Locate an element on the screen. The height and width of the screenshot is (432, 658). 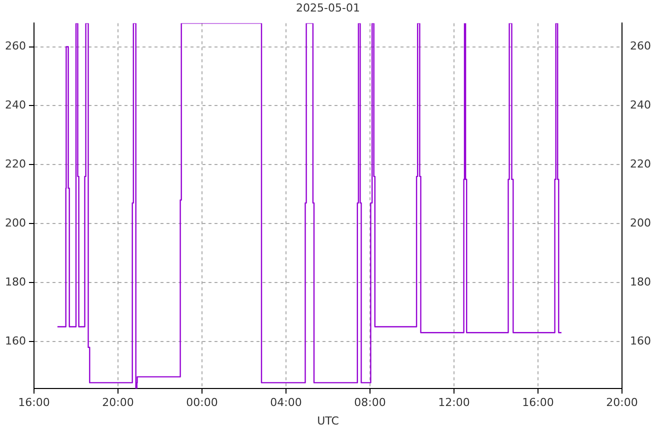
x-tick-label: 00:00 is located at coordinates (202, 403).